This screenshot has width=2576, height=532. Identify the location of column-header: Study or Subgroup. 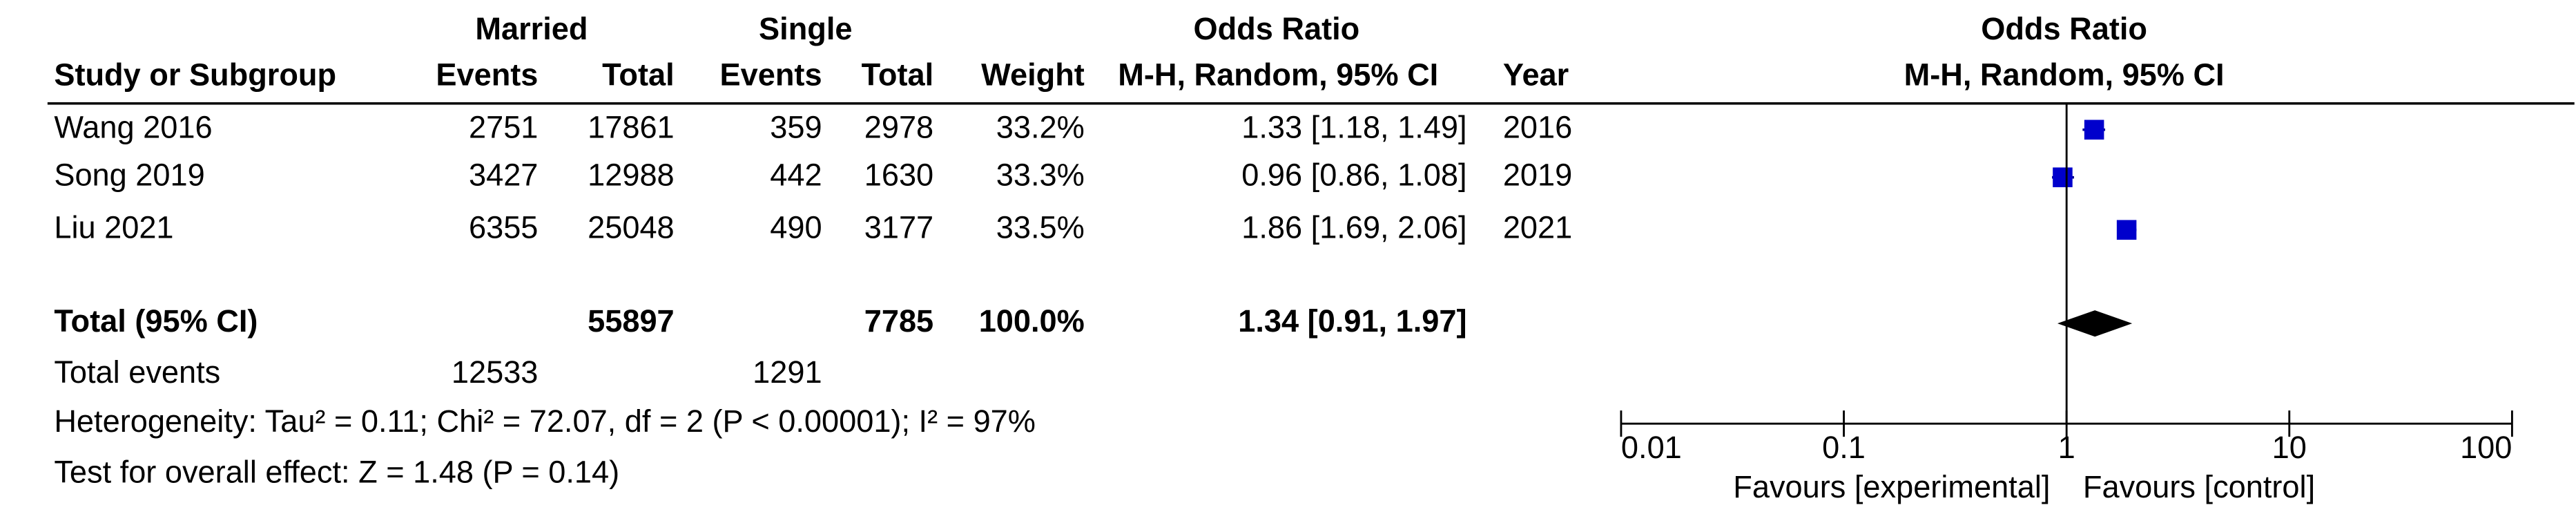
(195, 75).